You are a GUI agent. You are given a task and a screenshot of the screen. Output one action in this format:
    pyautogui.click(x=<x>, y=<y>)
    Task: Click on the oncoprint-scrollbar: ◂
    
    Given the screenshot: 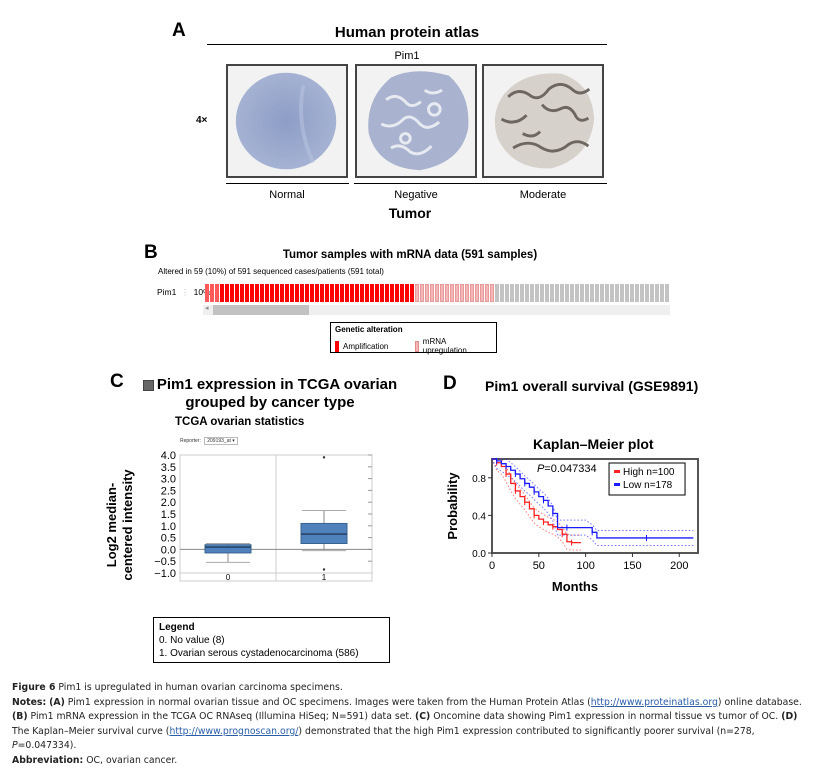 What is the action you would take?
    pyautogui.click(x=436, y=310)
    